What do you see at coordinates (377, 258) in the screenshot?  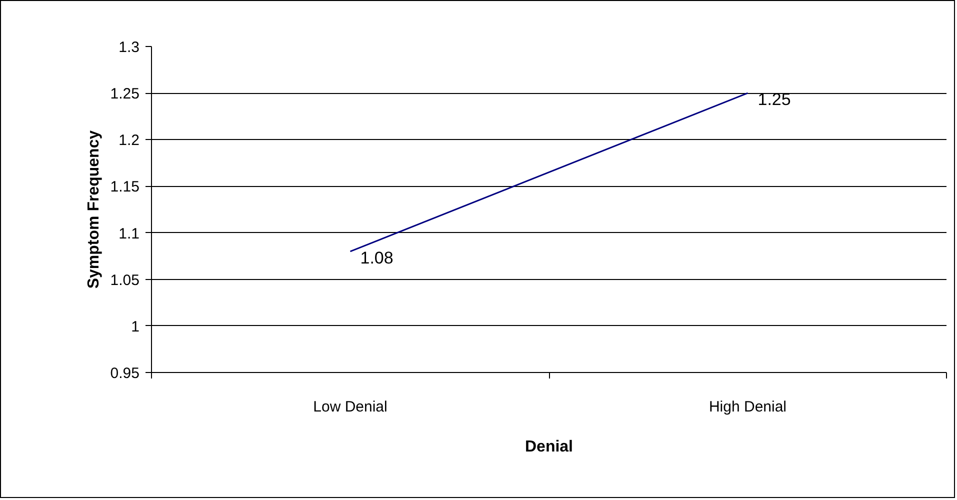 I see `data-label: 1.08` at bounding box center [377, 258].